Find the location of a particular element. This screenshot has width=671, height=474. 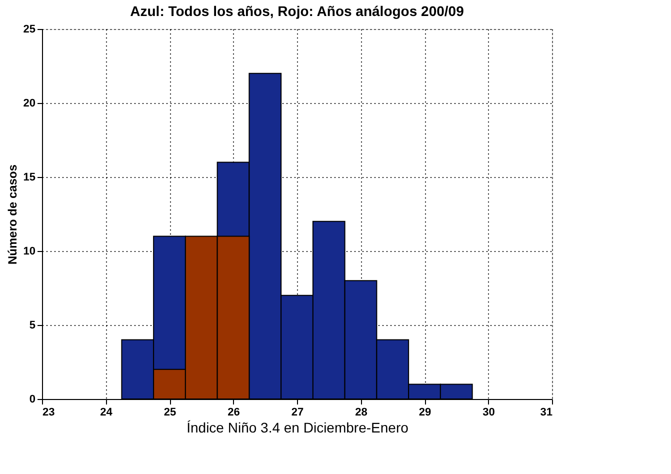

y-tick-label: 25 is located at coordinates (29, 30).